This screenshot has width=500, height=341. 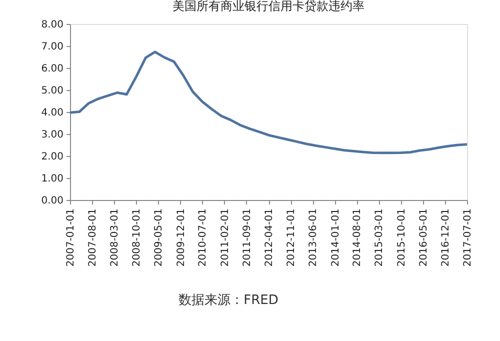 I want to click on y-tick-label: 2.00, so click(x=52, y=157).